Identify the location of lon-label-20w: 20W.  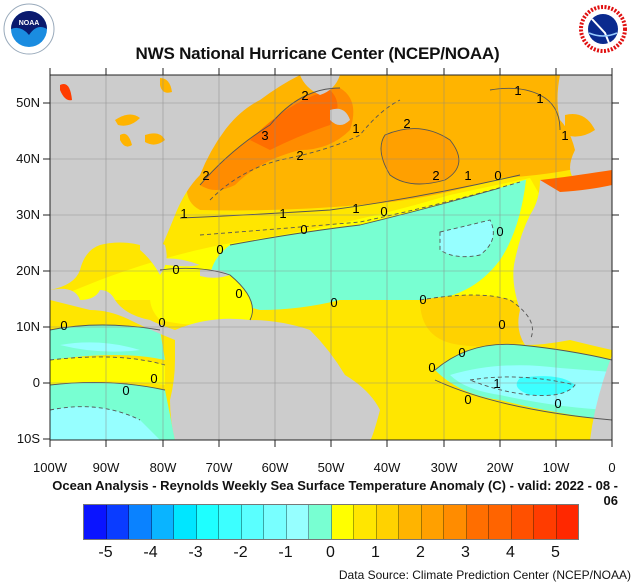
(500, 467).